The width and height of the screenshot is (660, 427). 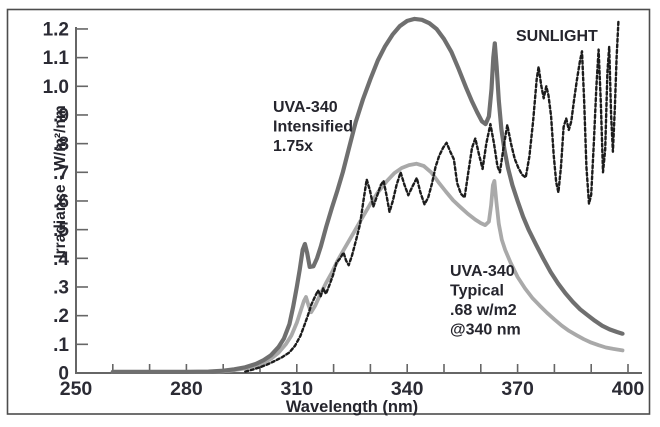 I want to click on y-tick-label: .5, so click(x=61, y=230).